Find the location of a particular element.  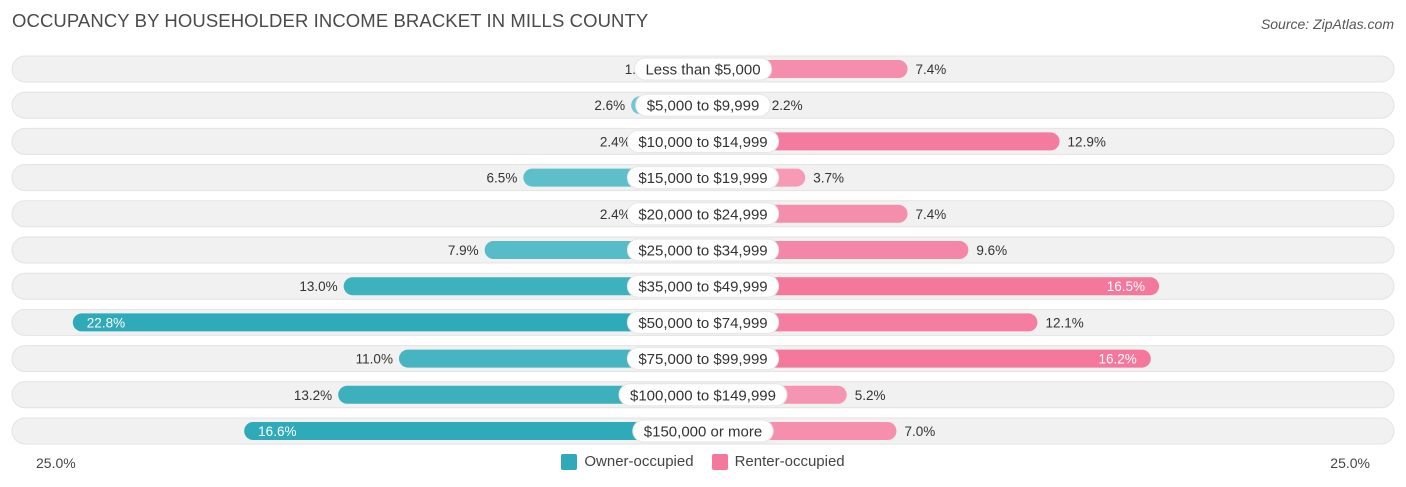

category-label: Less than $5,000 is located at coordinates (702, 70).